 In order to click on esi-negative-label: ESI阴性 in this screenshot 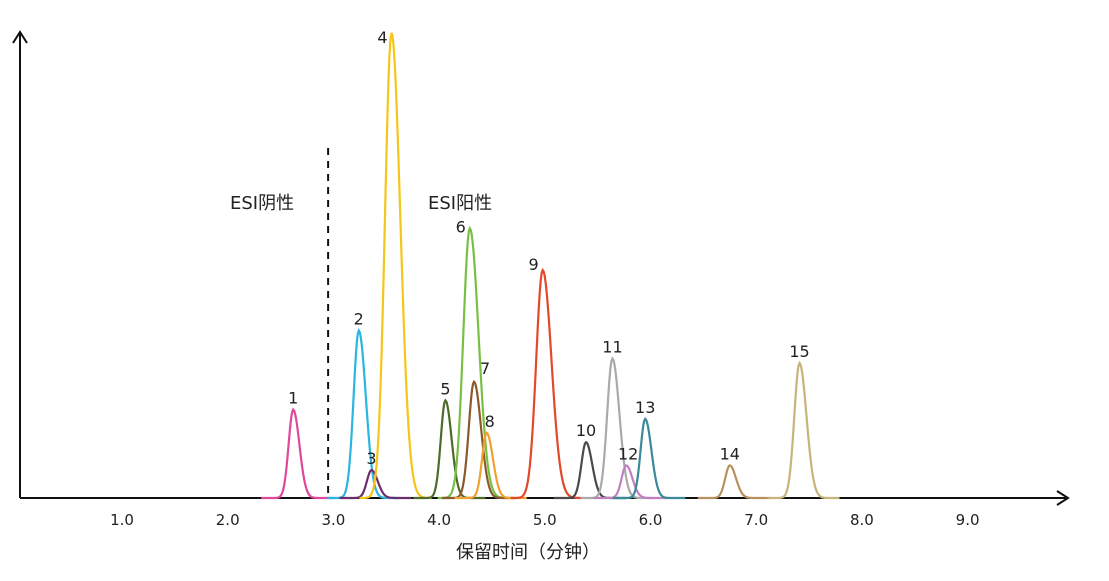, I will do `click(262, 203)`.